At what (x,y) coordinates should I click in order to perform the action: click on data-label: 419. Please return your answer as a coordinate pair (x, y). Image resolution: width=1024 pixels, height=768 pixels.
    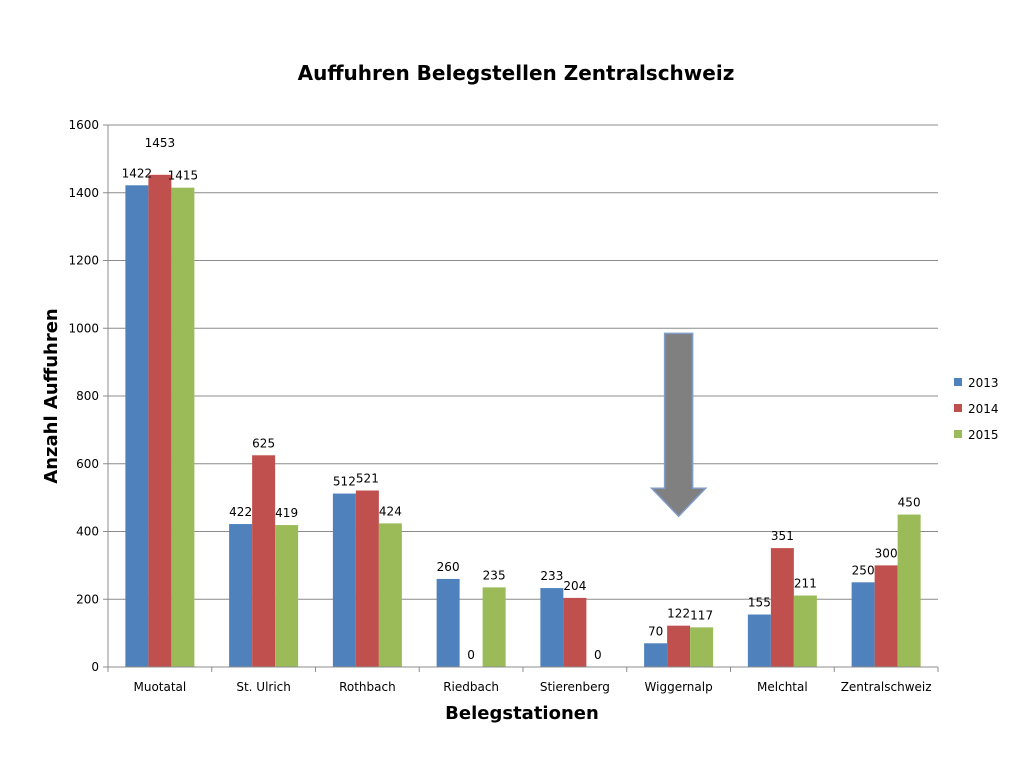
    Looking at the image, I should click on (286, 513).